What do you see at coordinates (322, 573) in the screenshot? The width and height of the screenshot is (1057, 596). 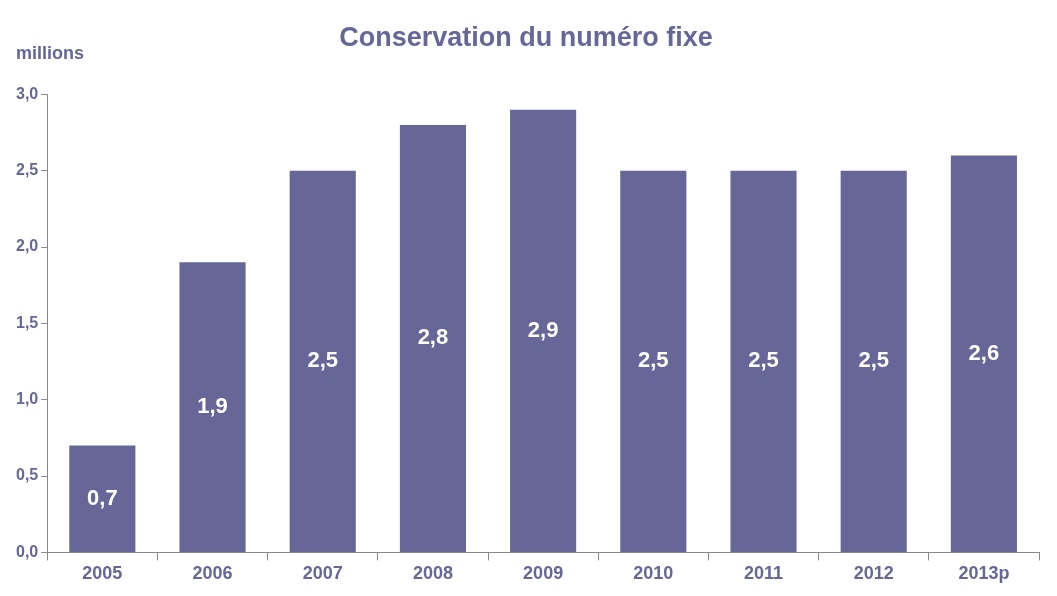 I see `x-tick-label: 2007` at bounding box center [322, 573].